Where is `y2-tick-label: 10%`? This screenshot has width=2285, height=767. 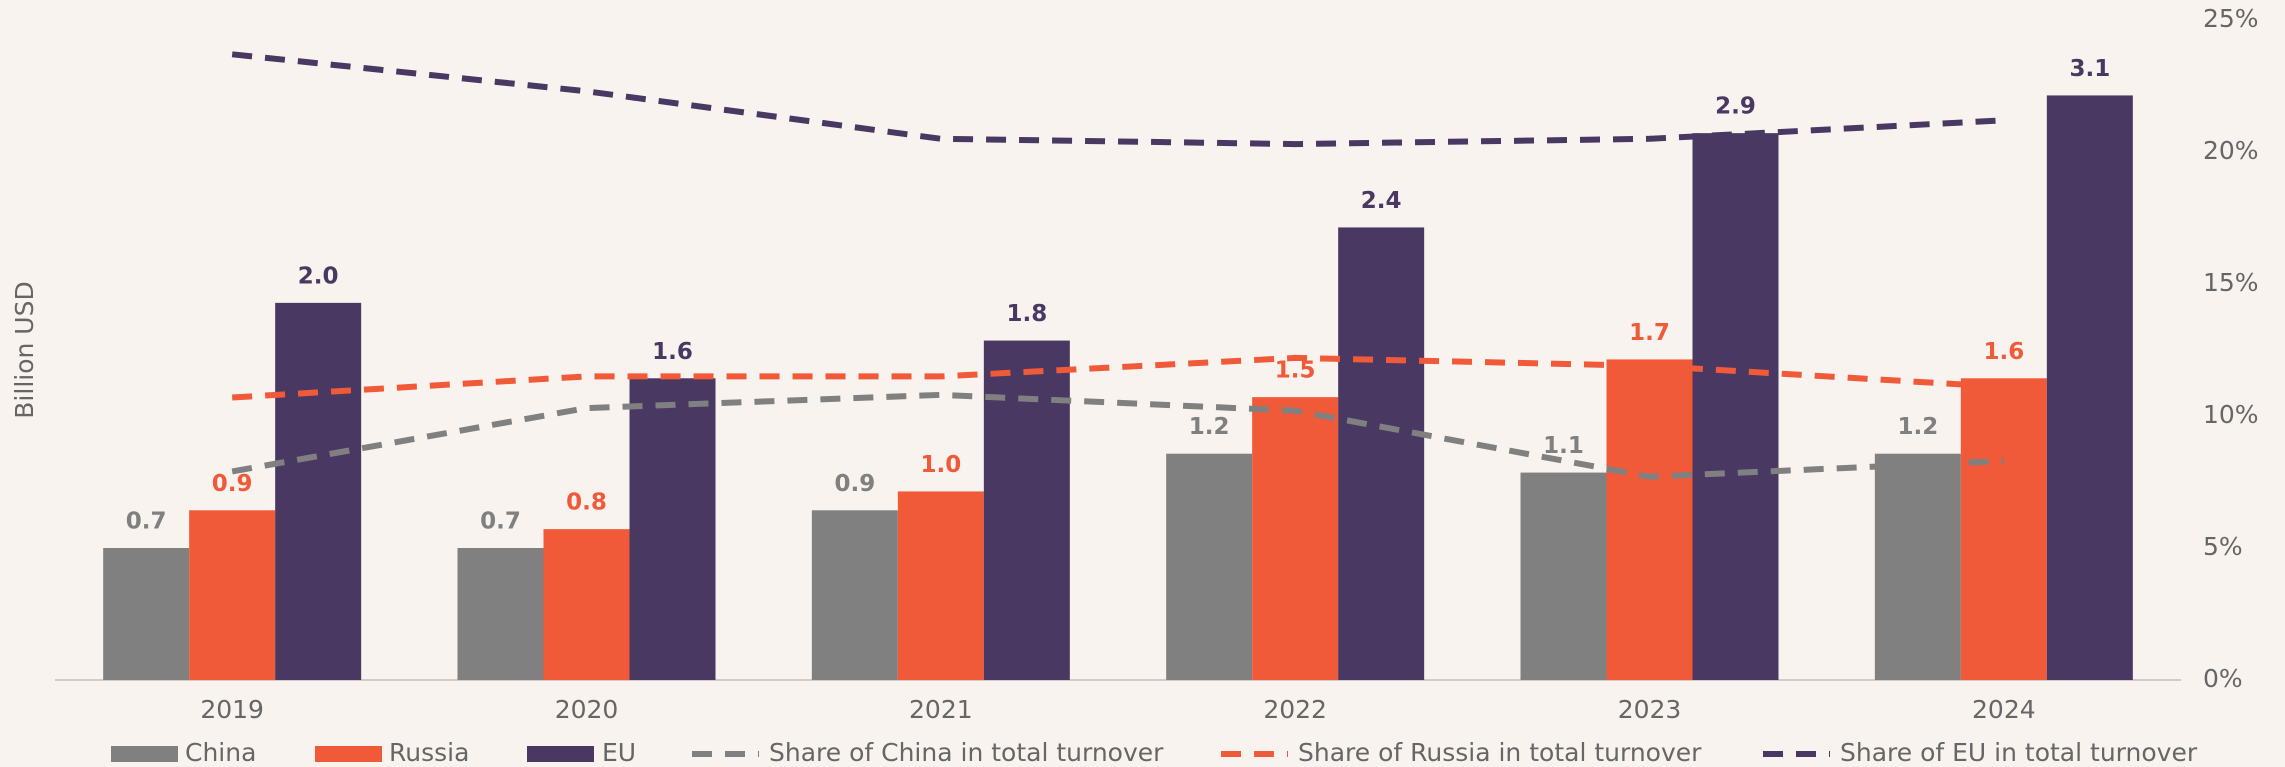 y2-tick-label: 10% is located at coordinates (2231, 414).